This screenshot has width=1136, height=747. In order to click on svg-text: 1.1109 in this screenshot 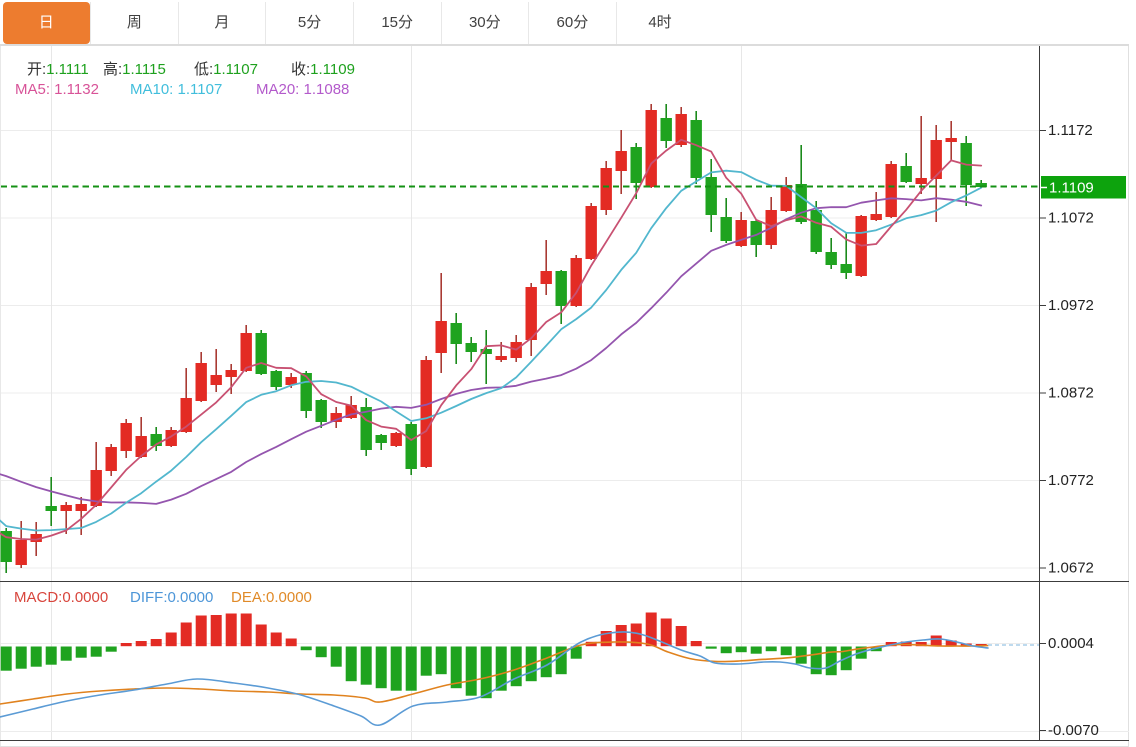, I will do `click(1071, 188)`.